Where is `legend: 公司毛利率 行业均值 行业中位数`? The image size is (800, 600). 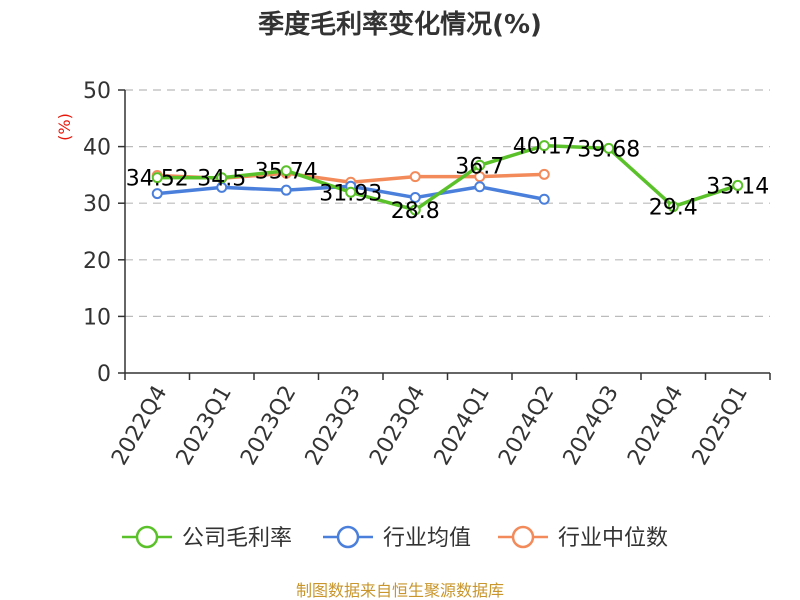
legend: 公司毛利率 行业均值 行业中位数 is located at coordinates (395, 538).